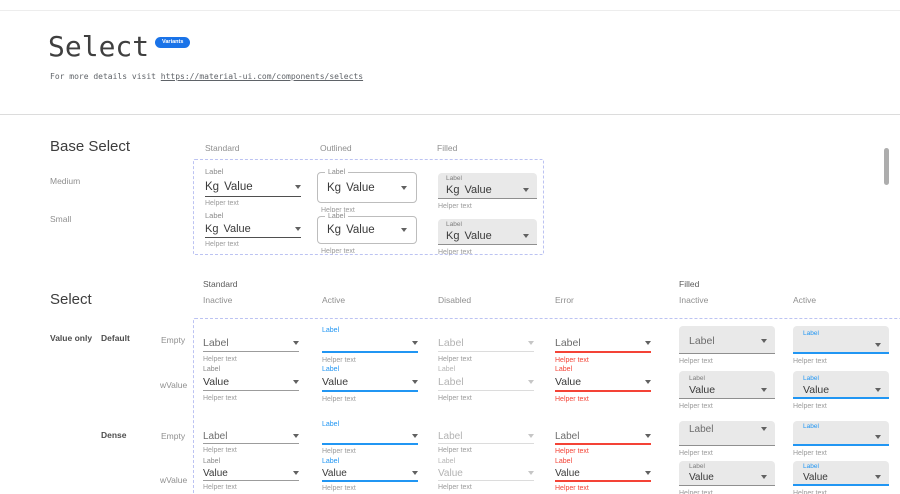  I want to click on column-header-standard: Standard, so click(222, 148).